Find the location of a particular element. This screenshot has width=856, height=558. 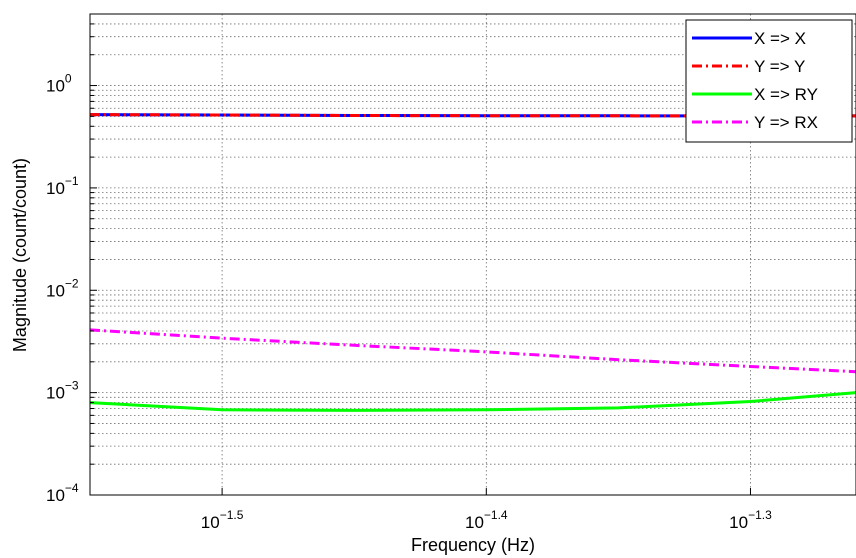

x-tick-label: 10−1.5 is located at coordinates (222, 520).